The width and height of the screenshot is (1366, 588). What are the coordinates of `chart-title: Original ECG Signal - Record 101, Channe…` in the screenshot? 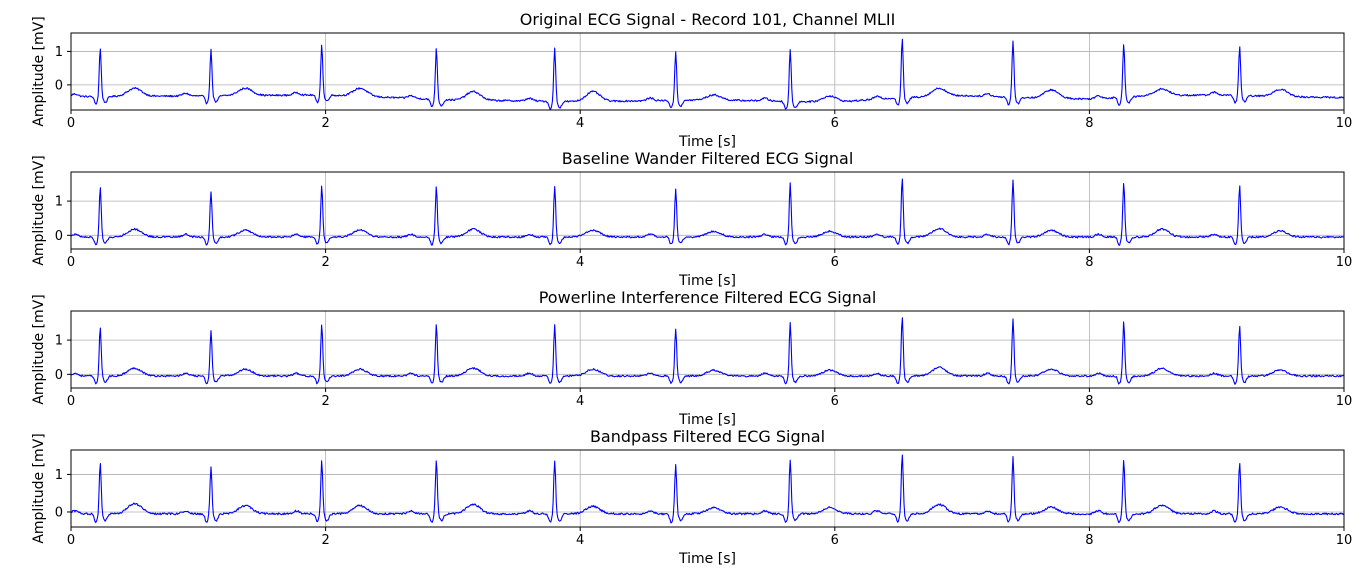 It's located at (708, 19).